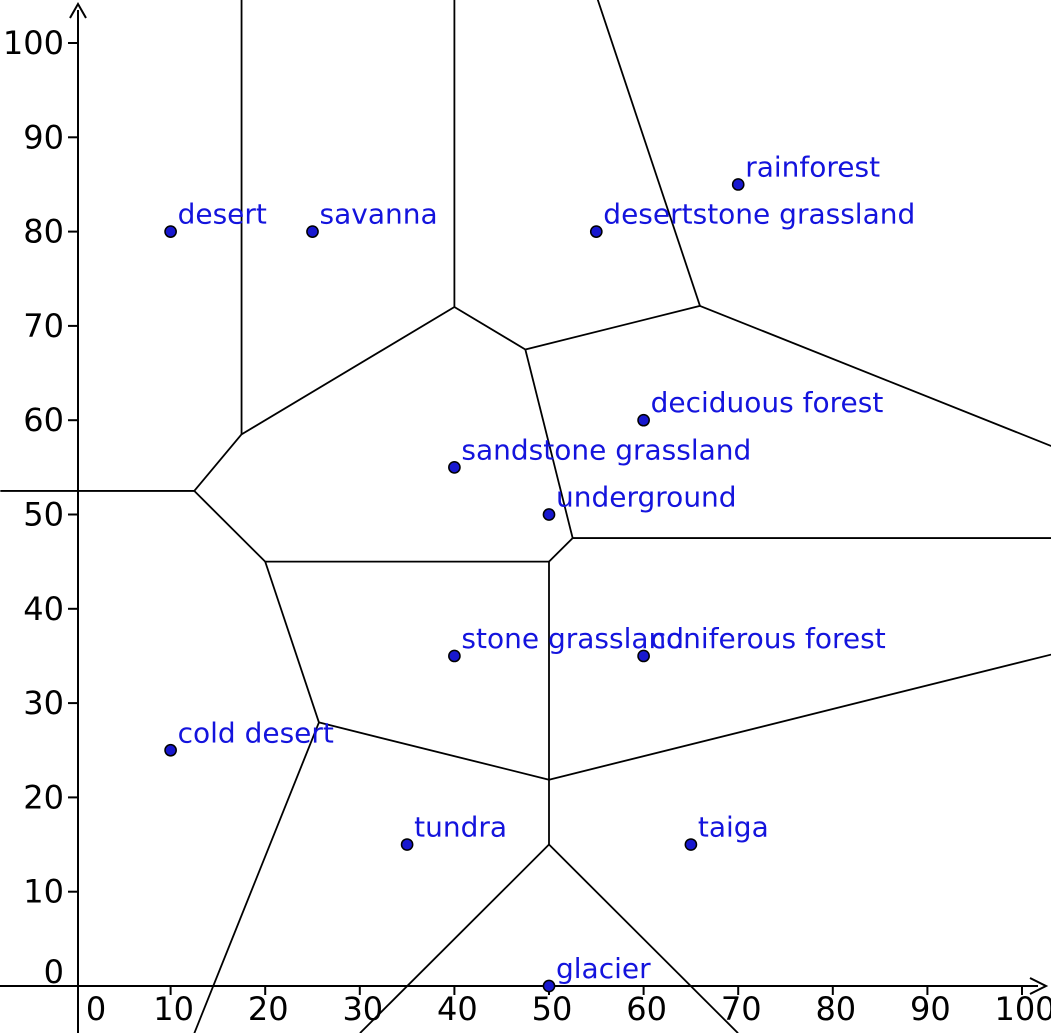 This screenshot has width=1051, height=1033. What do you see at coordinates (96, 1009) in the screenshot?
I see `x-tick-label: 0` at bounding box center [96, 1009].